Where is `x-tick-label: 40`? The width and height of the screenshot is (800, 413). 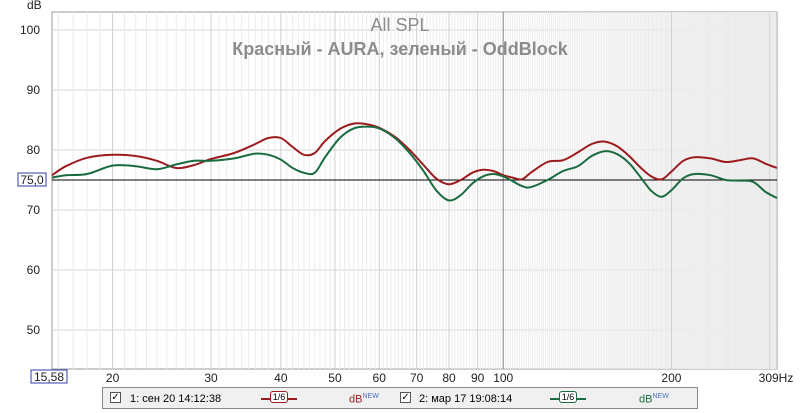 x-tick-label: 40 is located at coordinates (281, 378).